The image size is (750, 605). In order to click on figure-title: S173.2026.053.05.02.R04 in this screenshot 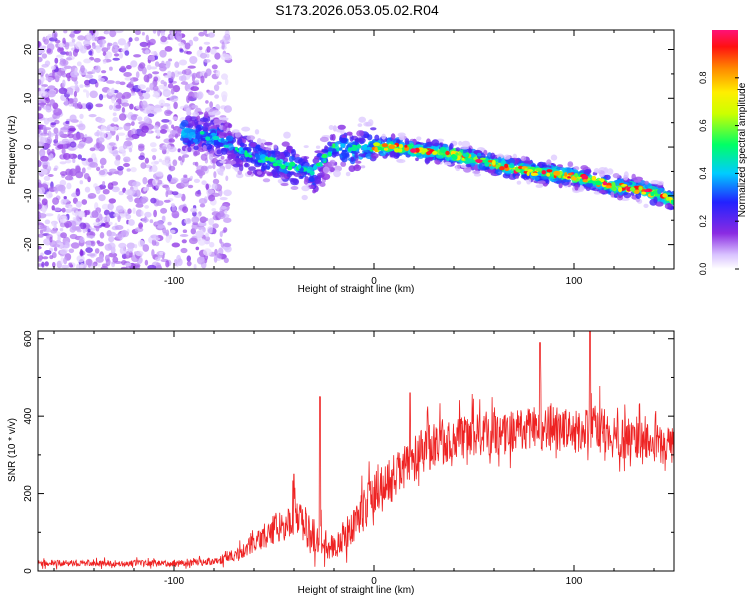, I will do `click(357, 10)`.